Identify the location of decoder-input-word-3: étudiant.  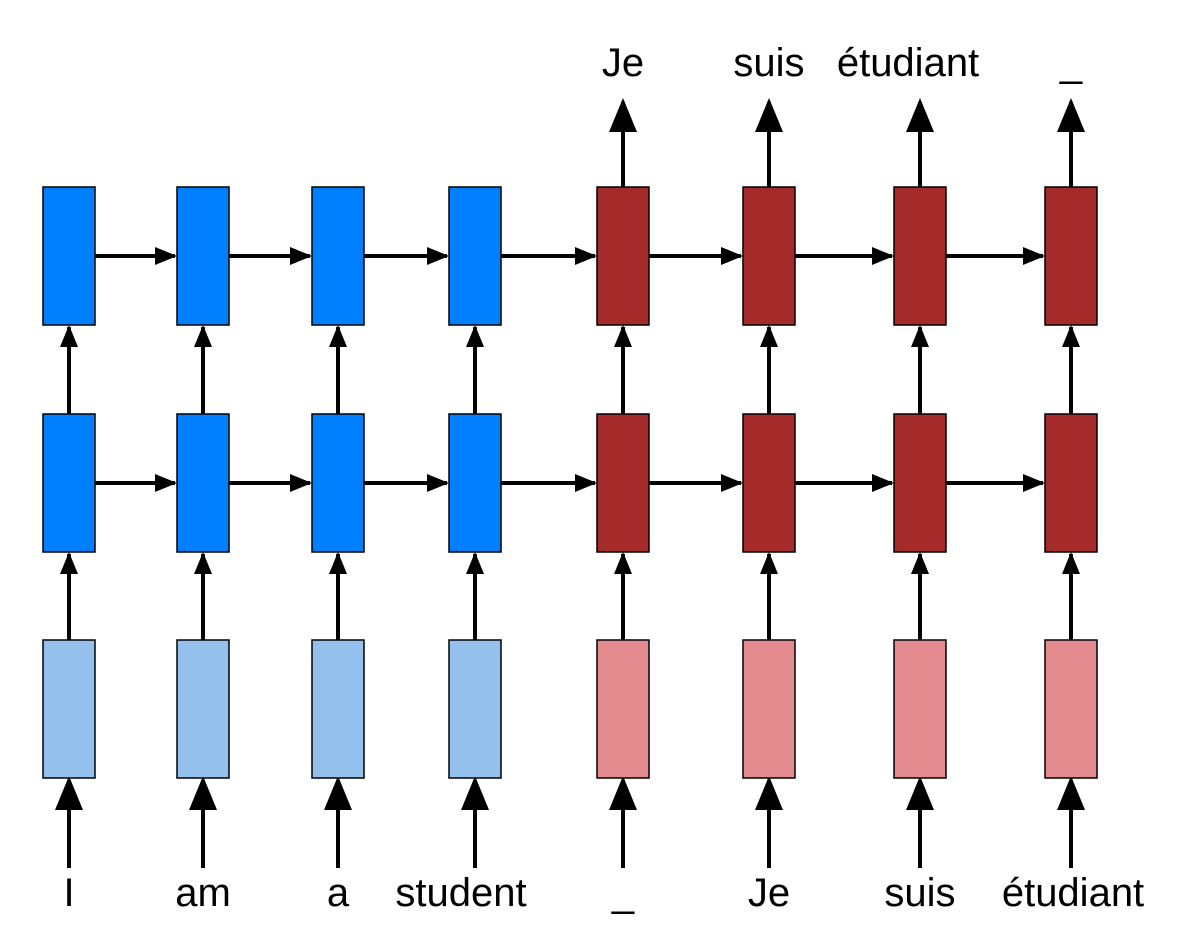
(1073, 893).